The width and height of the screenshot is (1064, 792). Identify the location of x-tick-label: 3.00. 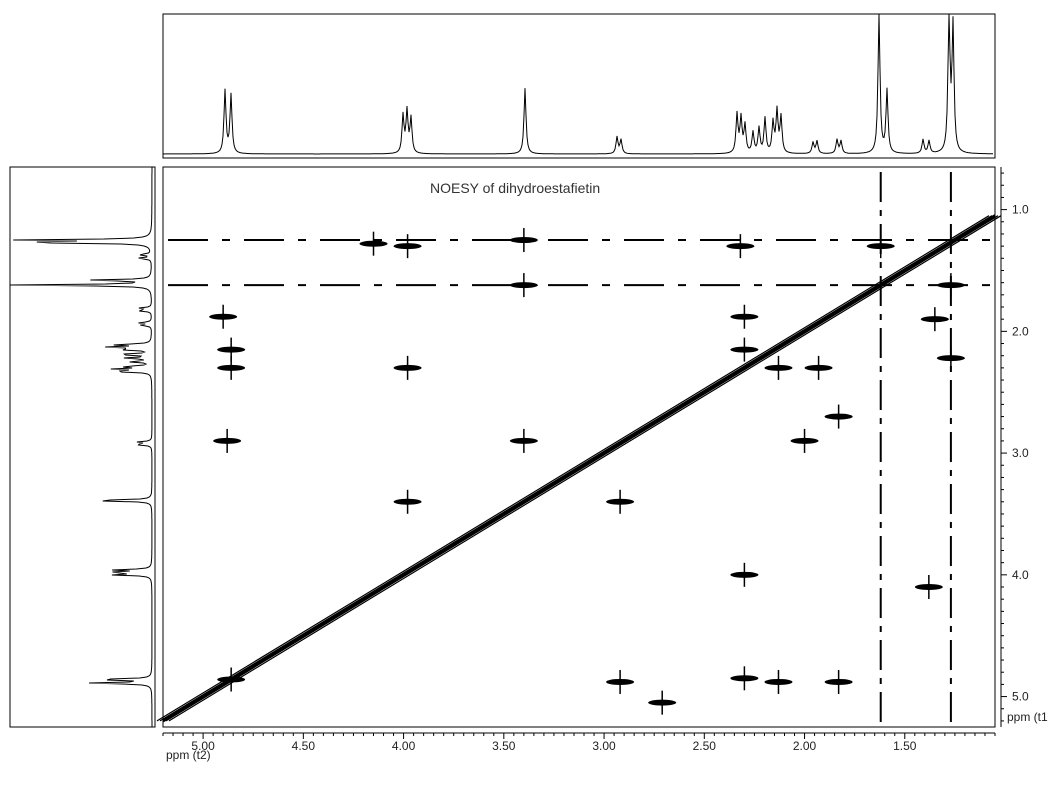
(604, 746).